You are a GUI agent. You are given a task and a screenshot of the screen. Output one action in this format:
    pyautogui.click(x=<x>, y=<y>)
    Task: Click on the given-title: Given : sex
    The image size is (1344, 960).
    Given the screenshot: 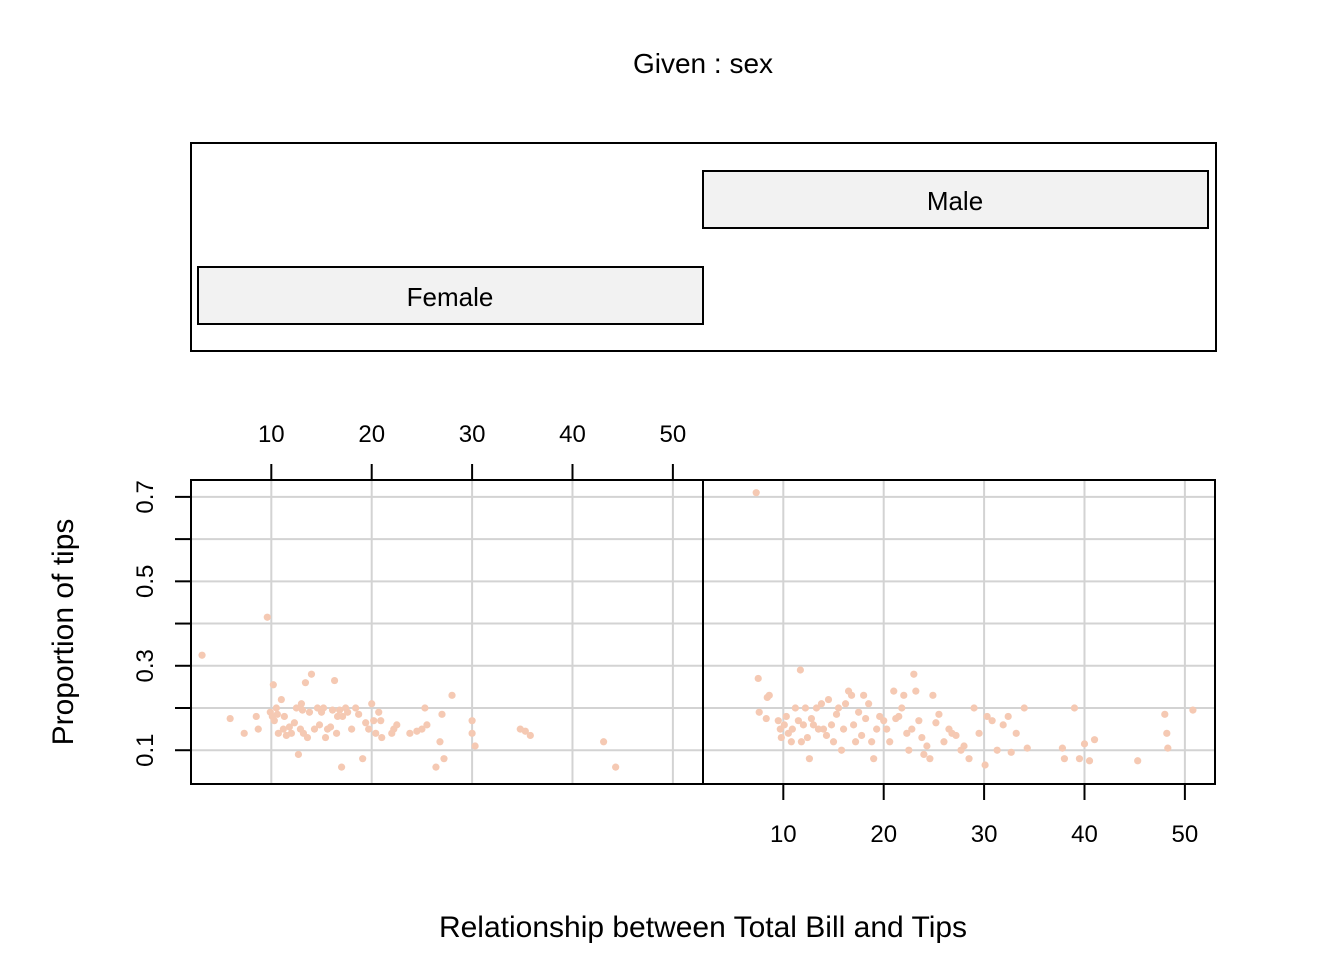 What is the action you would take?
    pyautogui.click(x=703, y=63)
    